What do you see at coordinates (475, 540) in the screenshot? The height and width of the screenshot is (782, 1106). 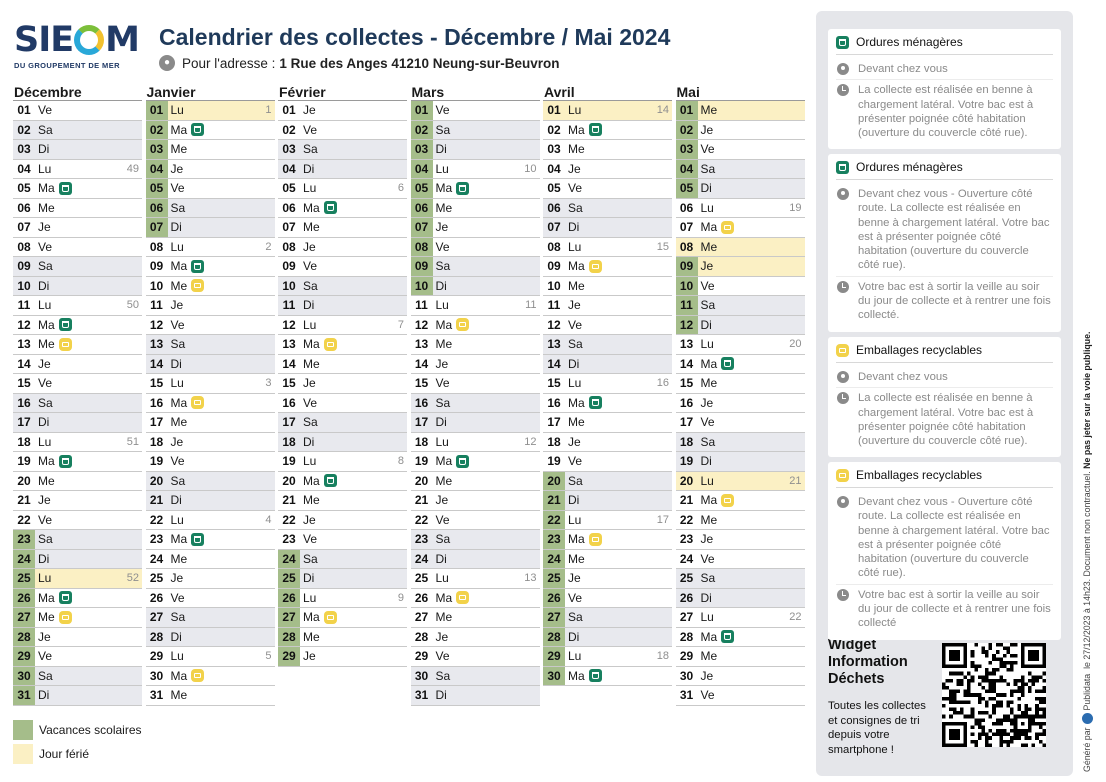 I see `day-row: 23 Sa` at bounding box center [475, 540].